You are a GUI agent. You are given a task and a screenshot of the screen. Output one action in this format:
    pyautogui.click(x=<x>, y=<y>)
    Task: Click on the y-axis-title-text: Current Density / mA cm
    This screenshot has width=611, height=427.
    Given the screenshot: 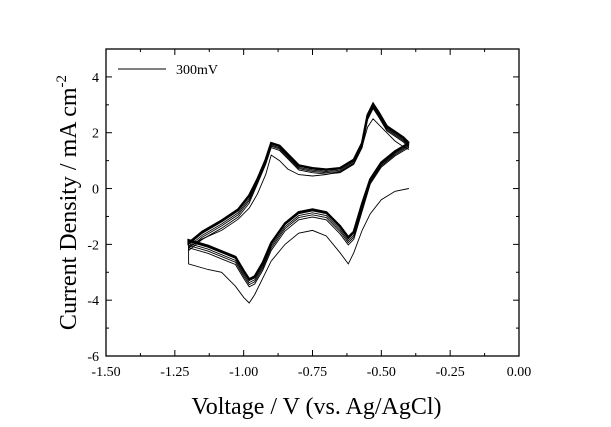 What is the action you would take?
    pyautogui.click(x=69, y=208)
    